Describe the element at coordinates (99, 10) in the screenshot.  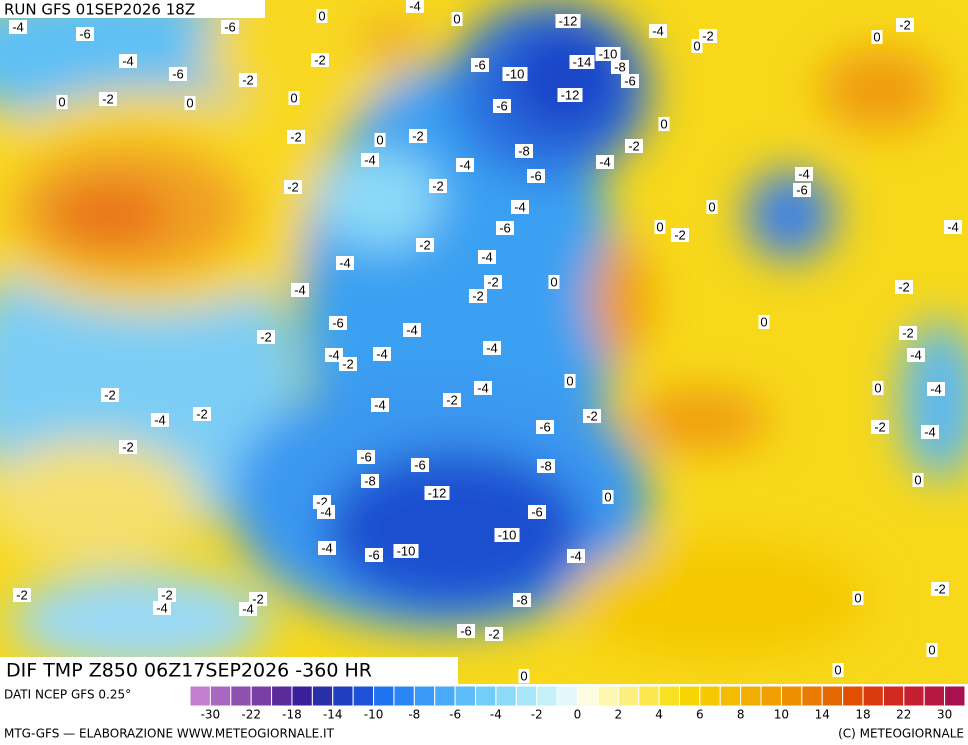
I see `run-label: RUN GFS 01SEP2026 18Z` at that location.